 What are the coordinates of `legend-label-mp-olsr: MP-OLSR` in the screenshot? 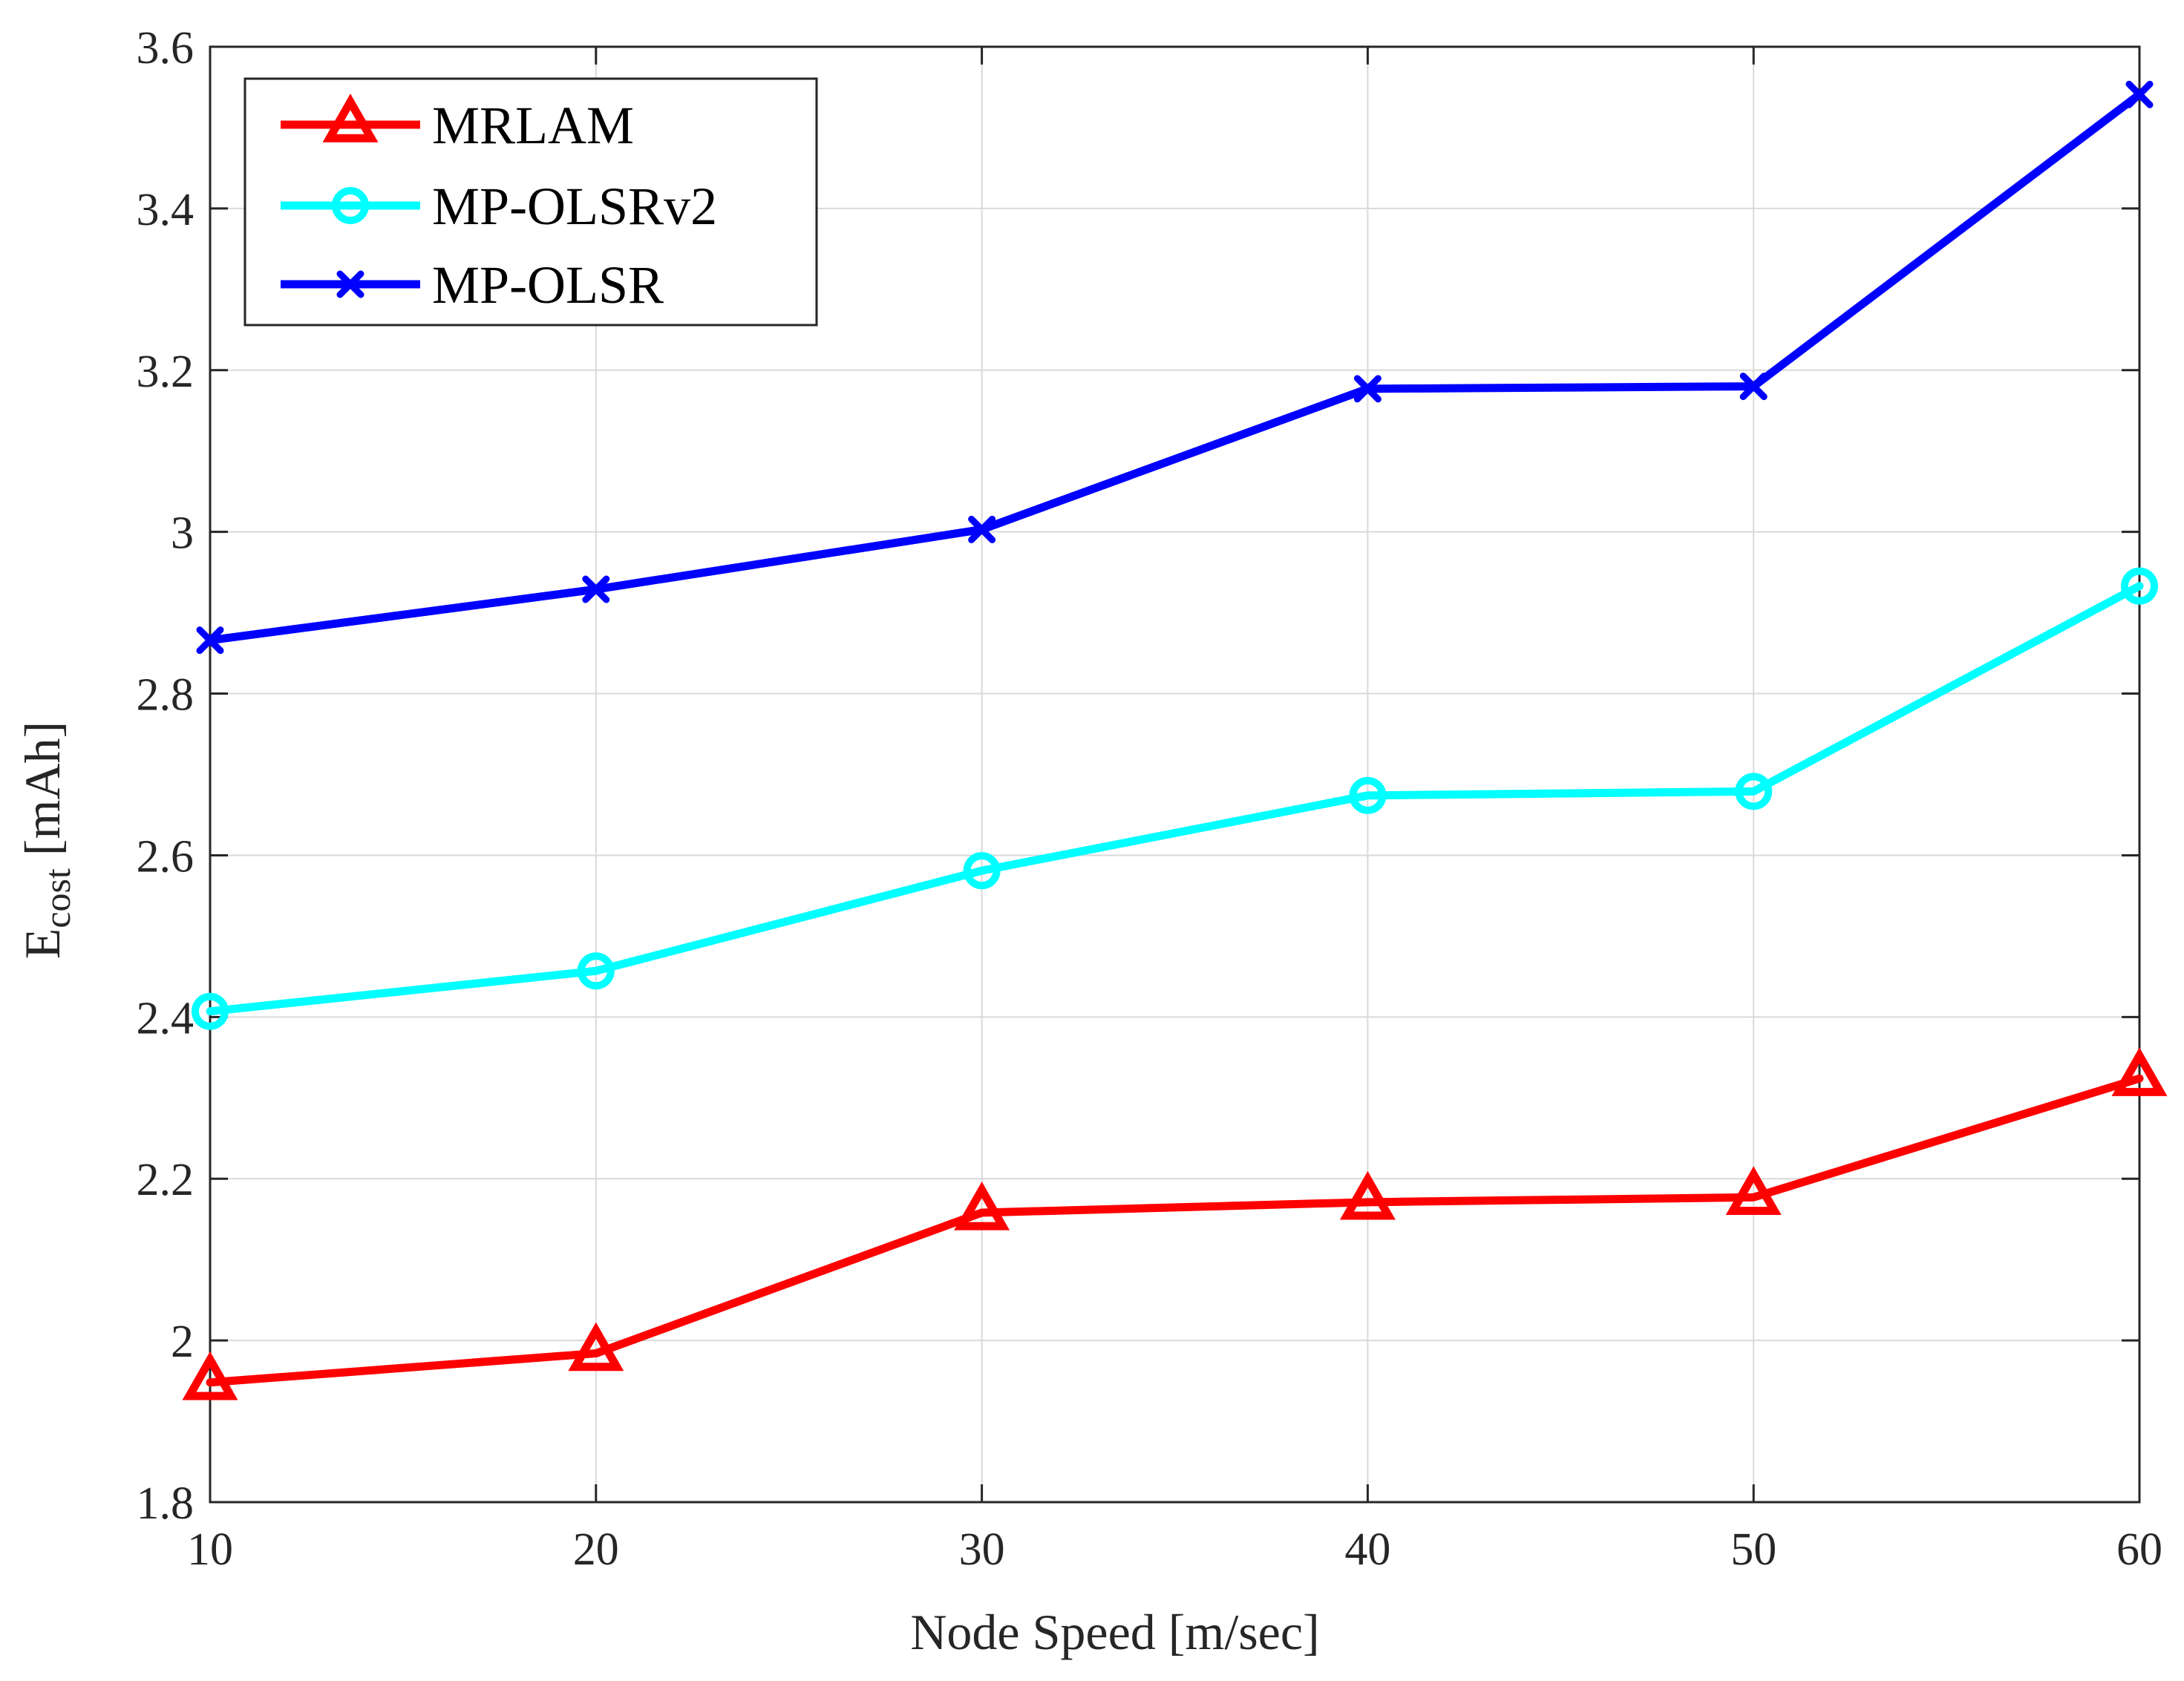 It's located at (548, 285).